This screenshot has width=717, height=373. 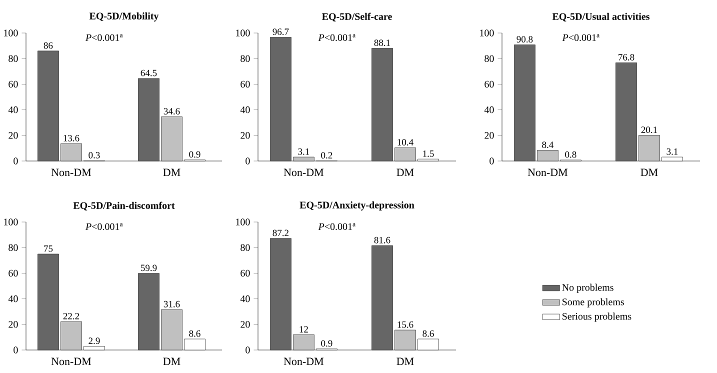 I want to click on legend-label: No problems, so click(x=588, y=288).